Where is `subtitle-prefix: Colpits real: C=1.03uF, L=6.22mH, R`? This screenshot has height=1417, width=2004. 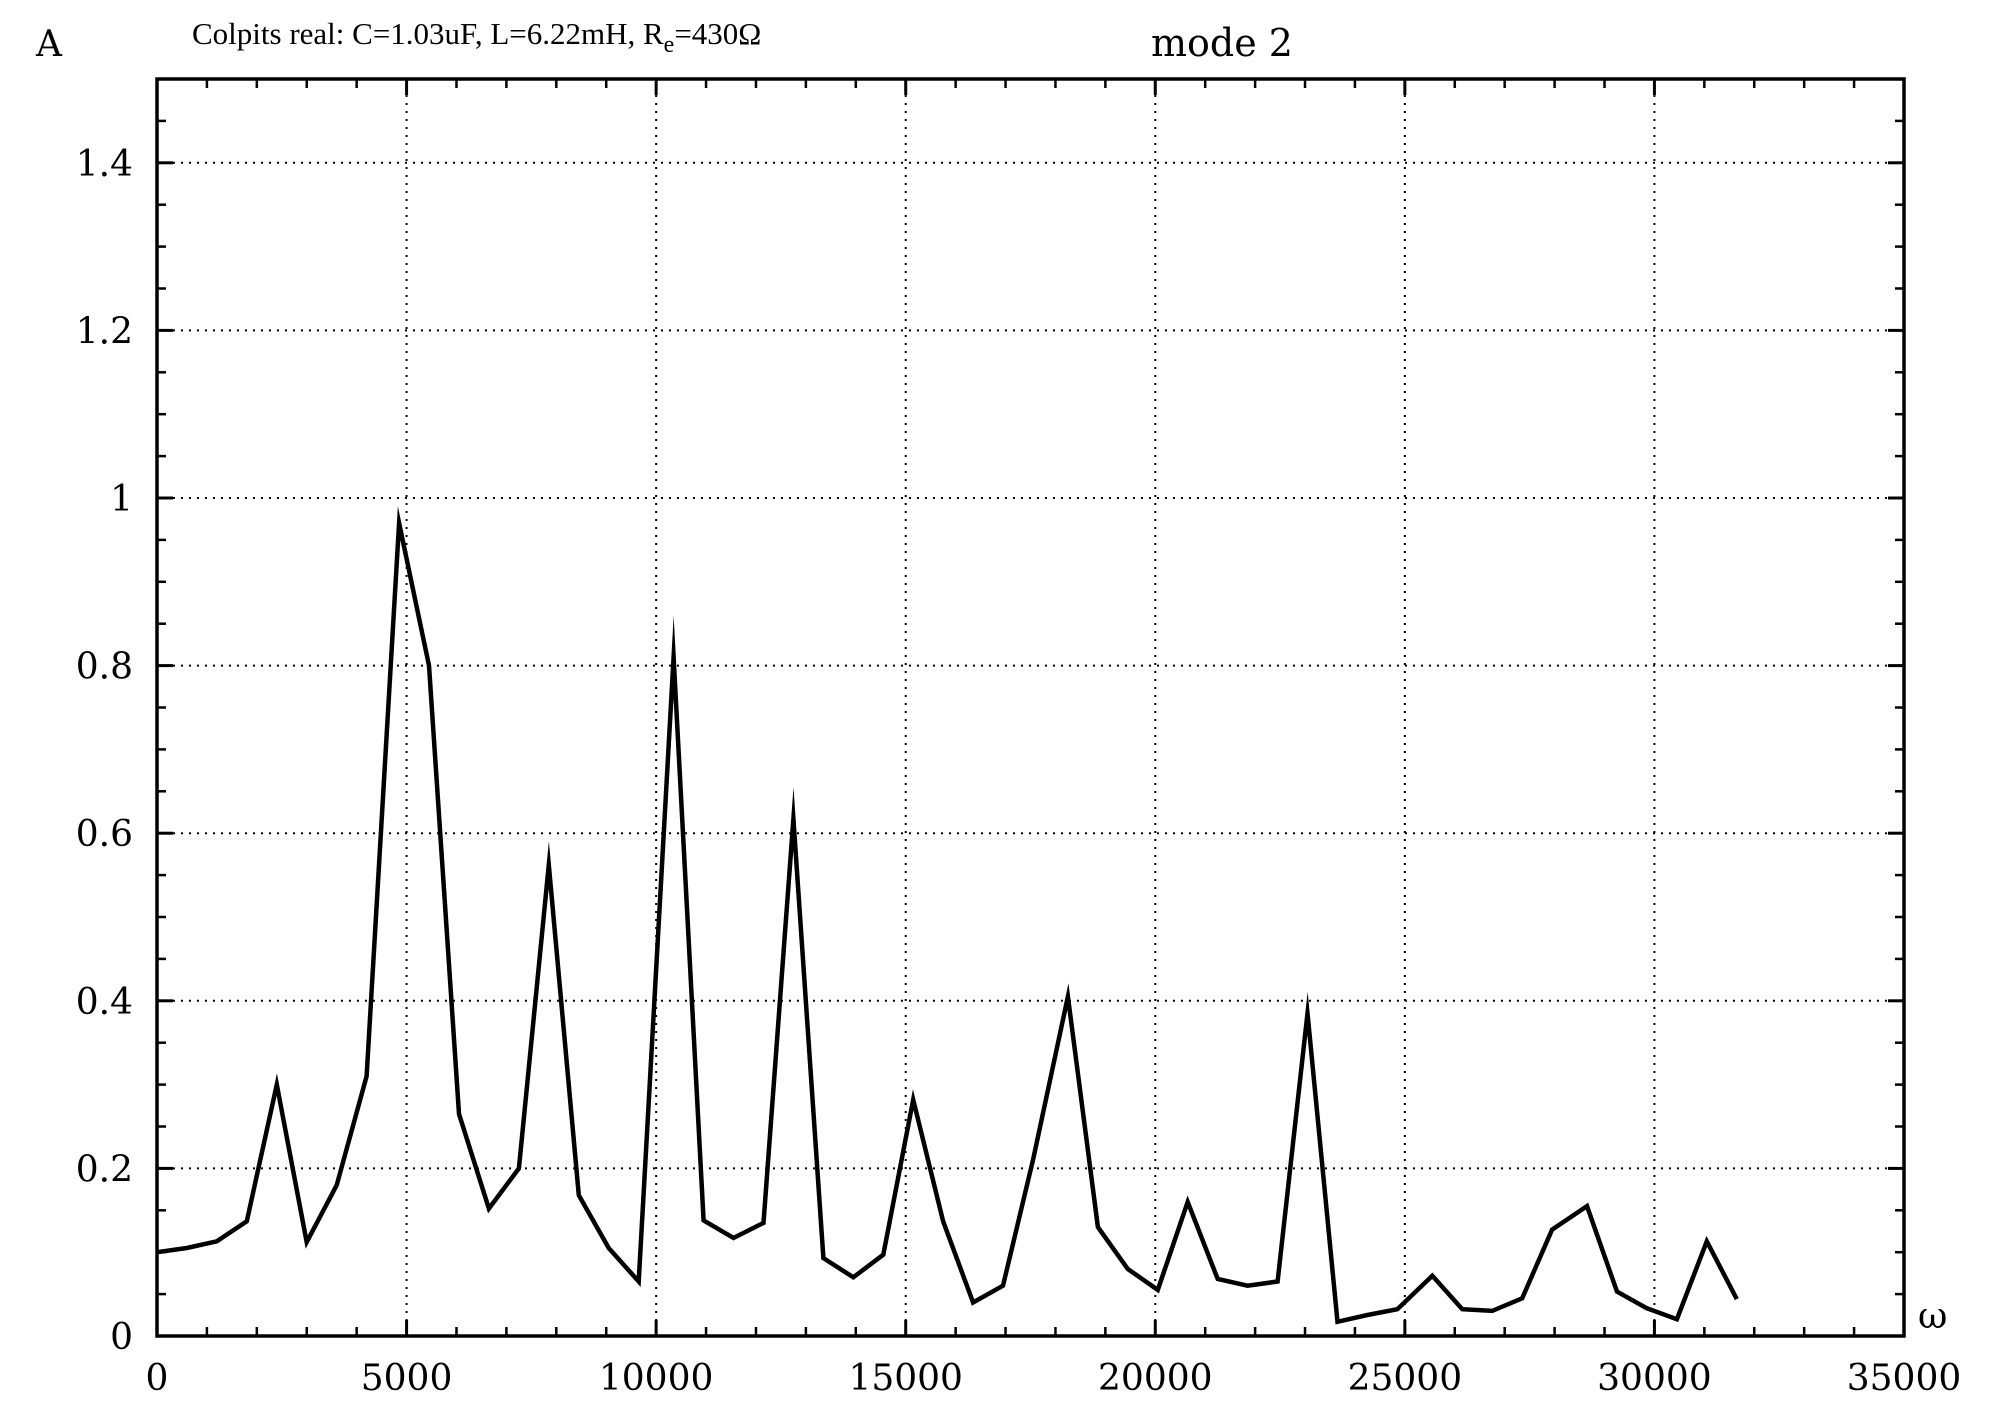
subtitle-prefix: Colpits real: C=1.03uF, L=6.22mH, R is located at coordinates (428, 33).